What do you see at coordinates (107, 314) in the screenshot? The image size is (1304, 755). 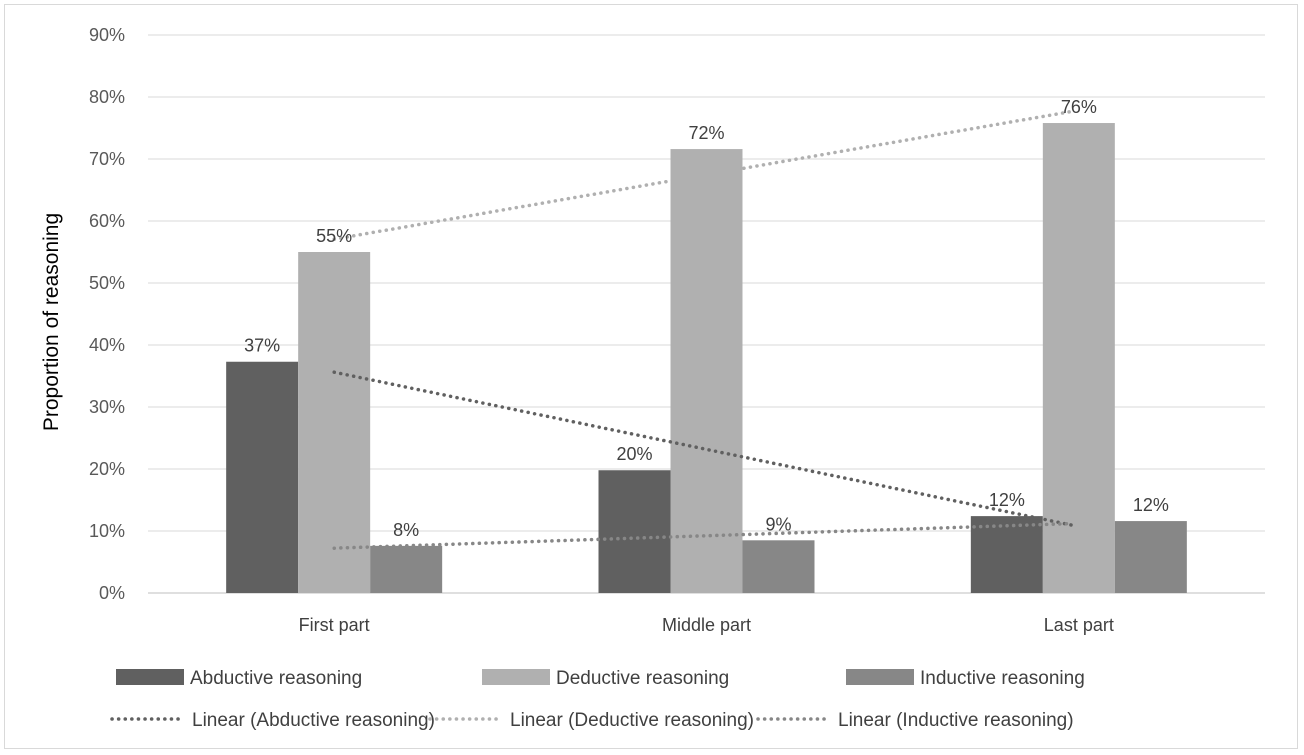 I see `y-axis-ticks: 0% 10% 20% 30% 40% 50% 60% 70% 80% 90%` at bounding box center [107, 314].